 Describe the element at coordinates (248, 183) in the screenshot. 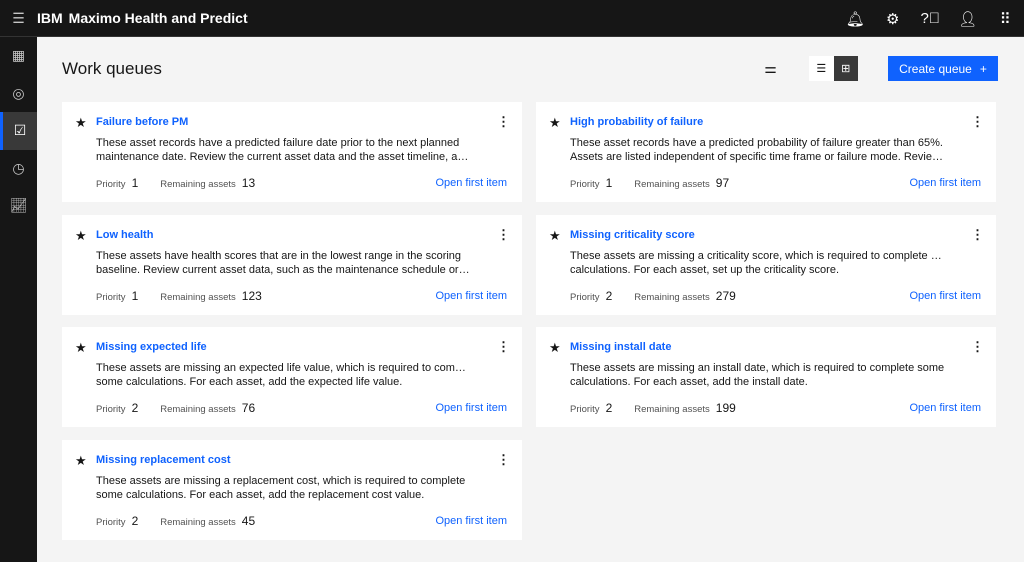

I see `remaining-value: 13` at that location.